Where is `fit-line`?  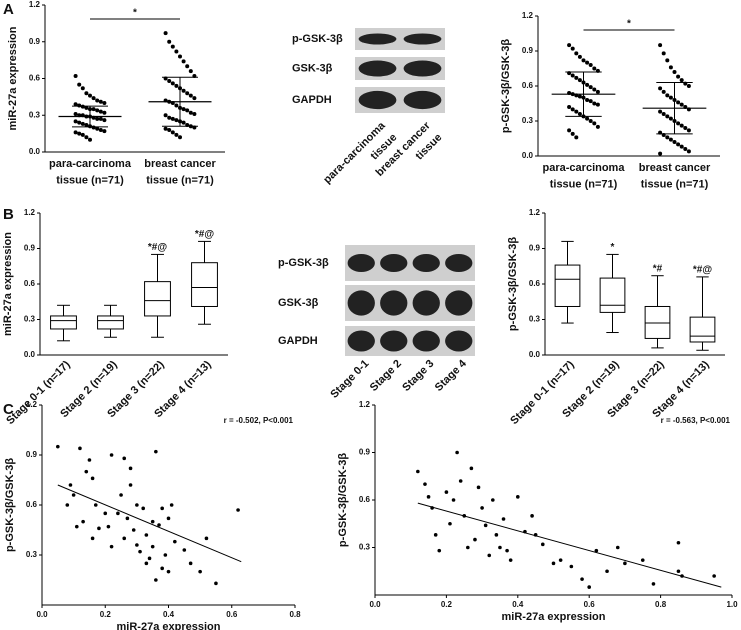 fit-line is located at coordinates (149, 523).